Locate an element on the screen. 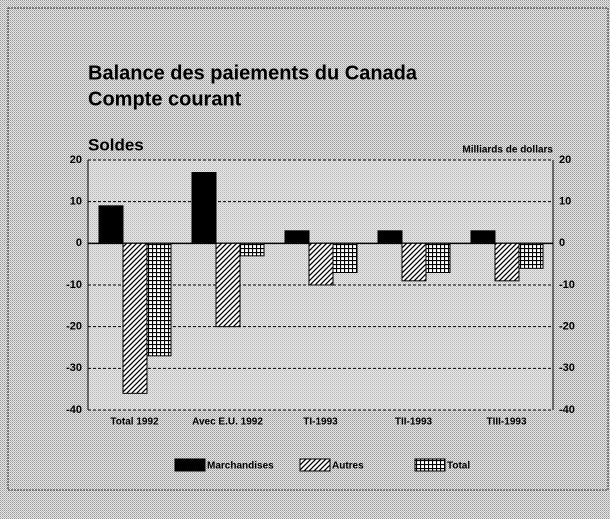 The image size is (610, 519). y2-tick-label: -30 is located at coordinates (567, 368).